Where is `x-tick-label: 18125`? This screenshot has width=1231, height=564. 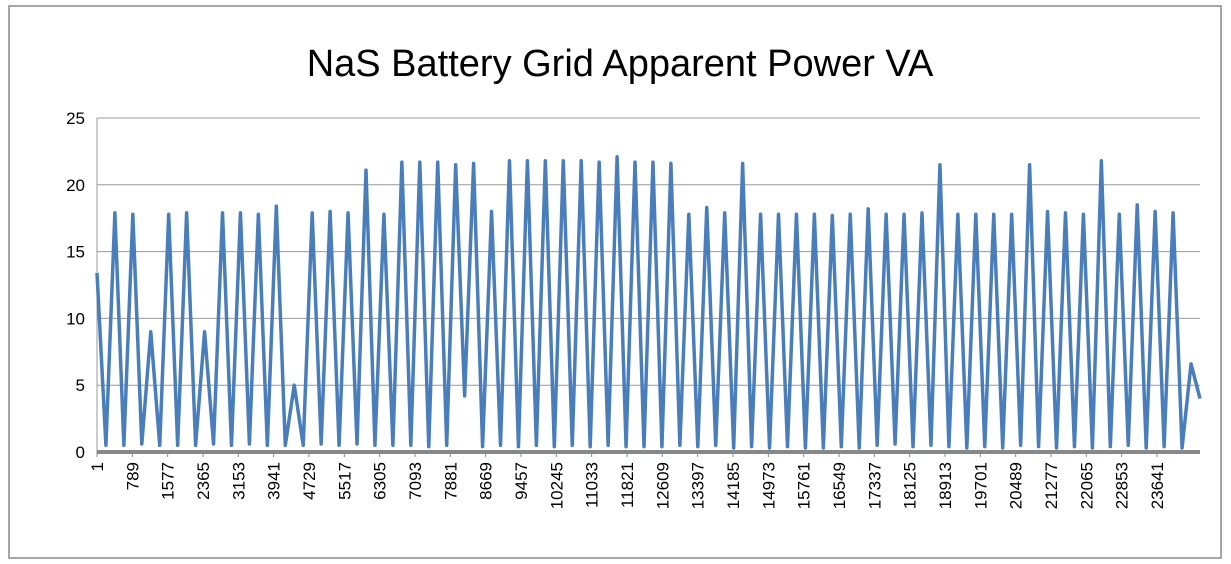 x-tick-label: 18125 is located at coordinates (910, 485).